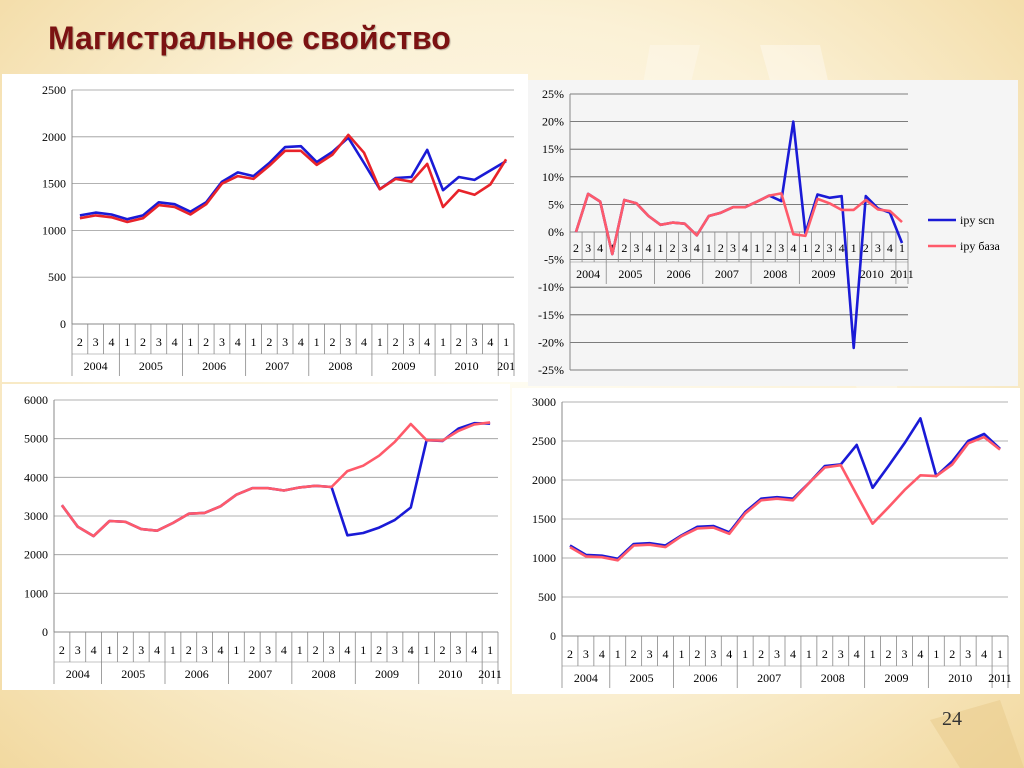 The image size is (1024, 768). I want to click on legend-label: ipy база, so click(980, 246).